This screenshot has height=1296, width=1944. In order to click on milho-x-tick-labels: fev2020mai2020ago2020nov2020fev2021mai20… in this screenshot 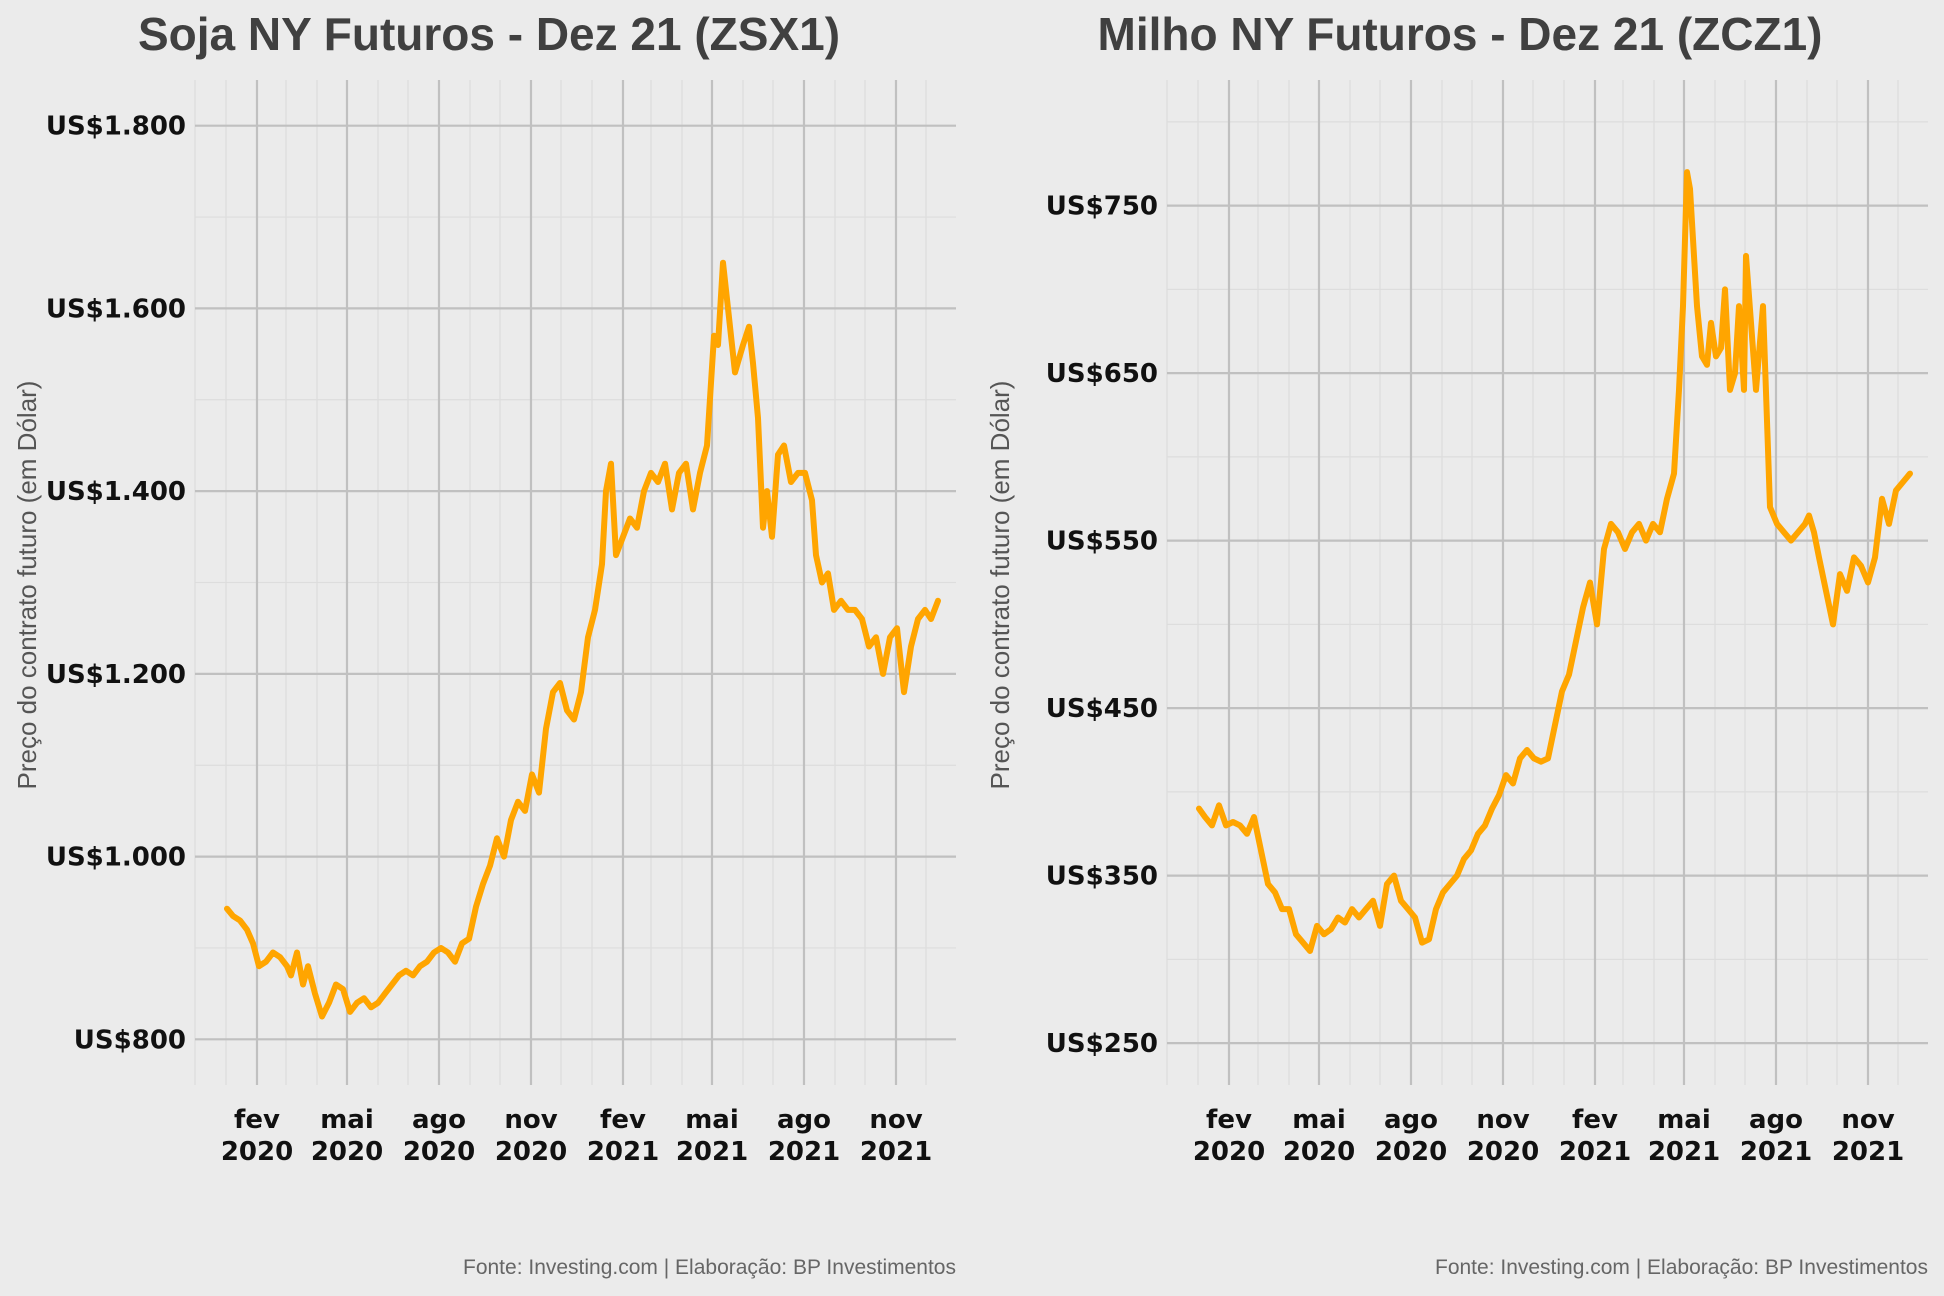, I will do `click(1548, 1136)`.